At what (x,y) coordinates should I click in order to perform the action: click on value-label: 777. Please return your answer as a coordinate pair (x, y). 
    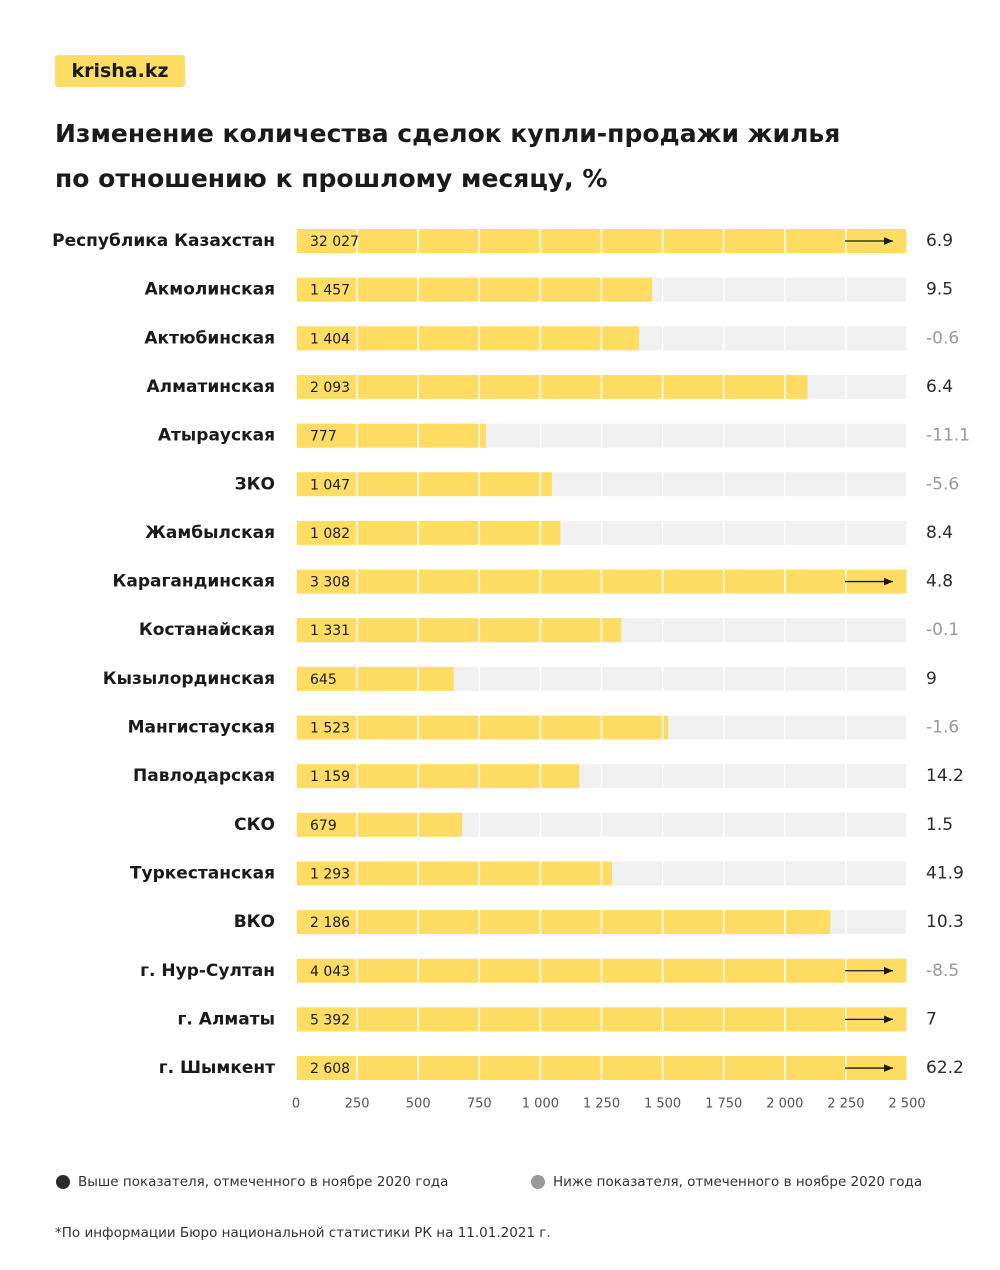
    Looking at the image, I should click on (323, 437).